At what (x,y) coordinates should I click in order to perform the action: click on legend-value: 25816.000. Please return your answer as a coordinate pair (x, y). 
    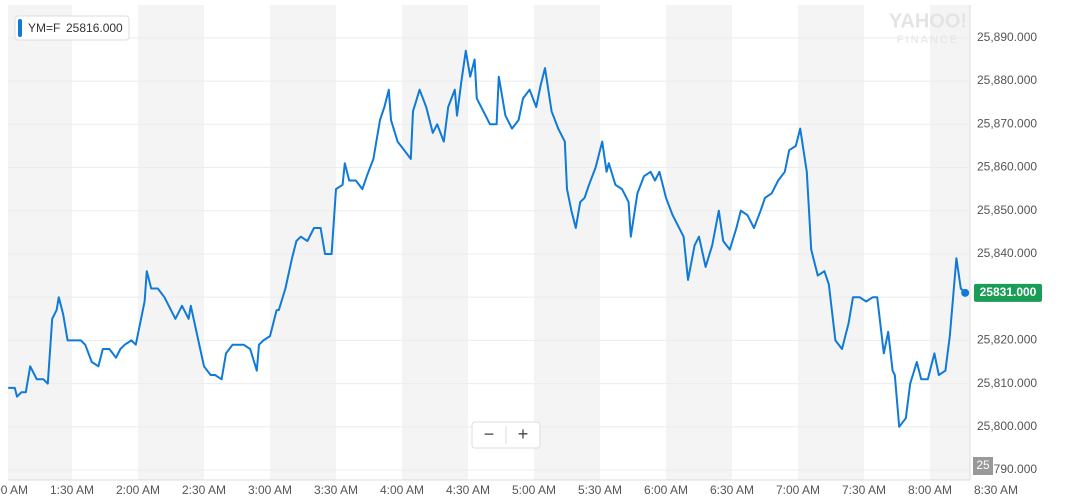
    Looking at the image, I should click on (94, 28).